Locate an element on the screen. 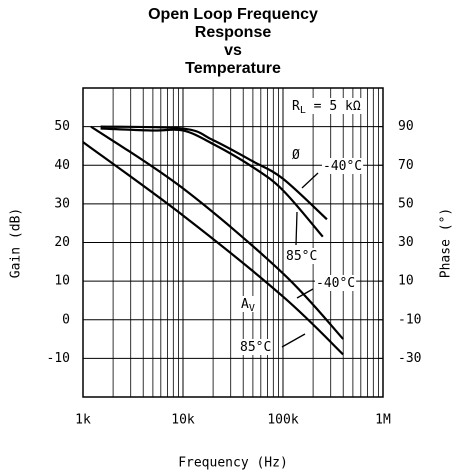 The image size is (456, 474). arrows is located at coordinates (300, 260).